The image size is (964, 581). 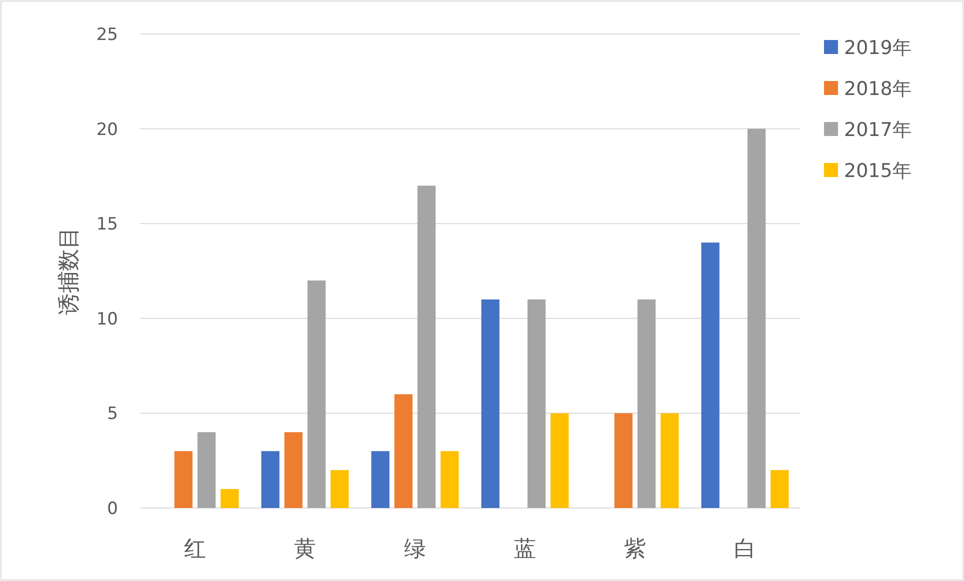 What do you see at coordinates (415, 549) in the screenshot?
I see `x-tick-label: 绿` at bounding box center [415, 549].